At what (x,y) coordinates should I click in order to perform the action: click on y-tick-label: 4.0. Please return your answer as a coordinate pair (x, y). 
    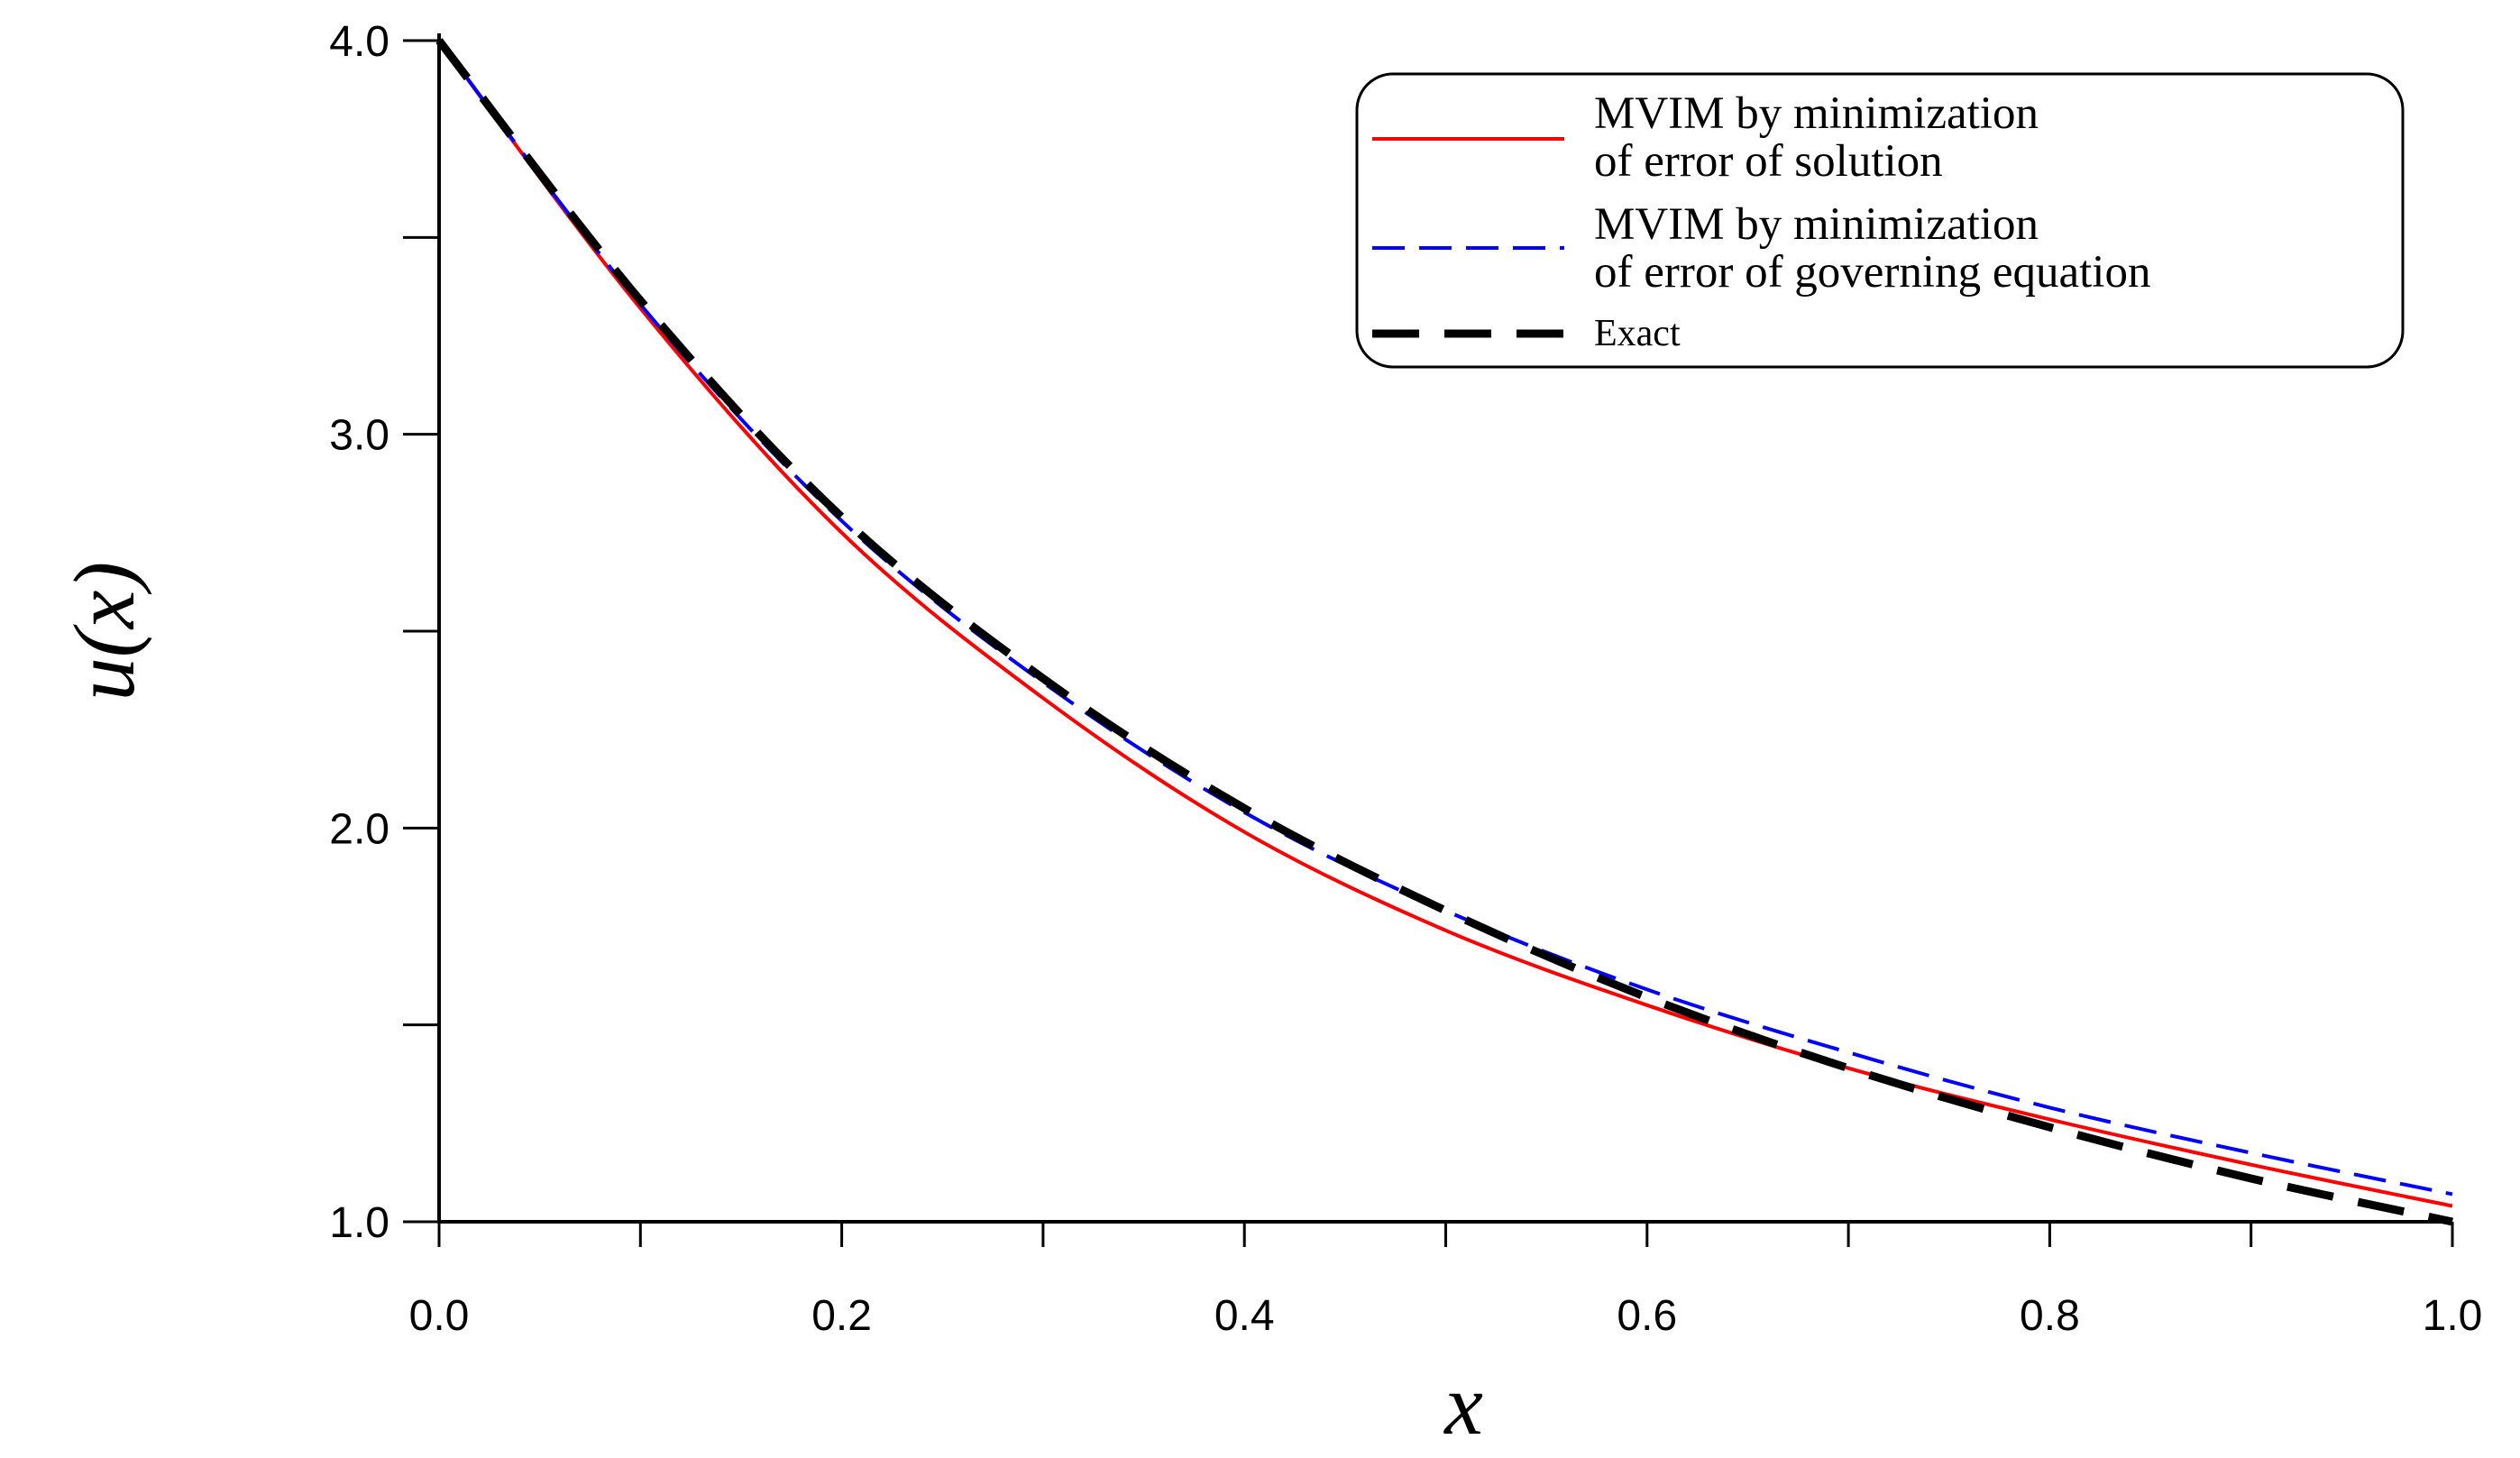
    Looking at the image, I should click on (359, 42).